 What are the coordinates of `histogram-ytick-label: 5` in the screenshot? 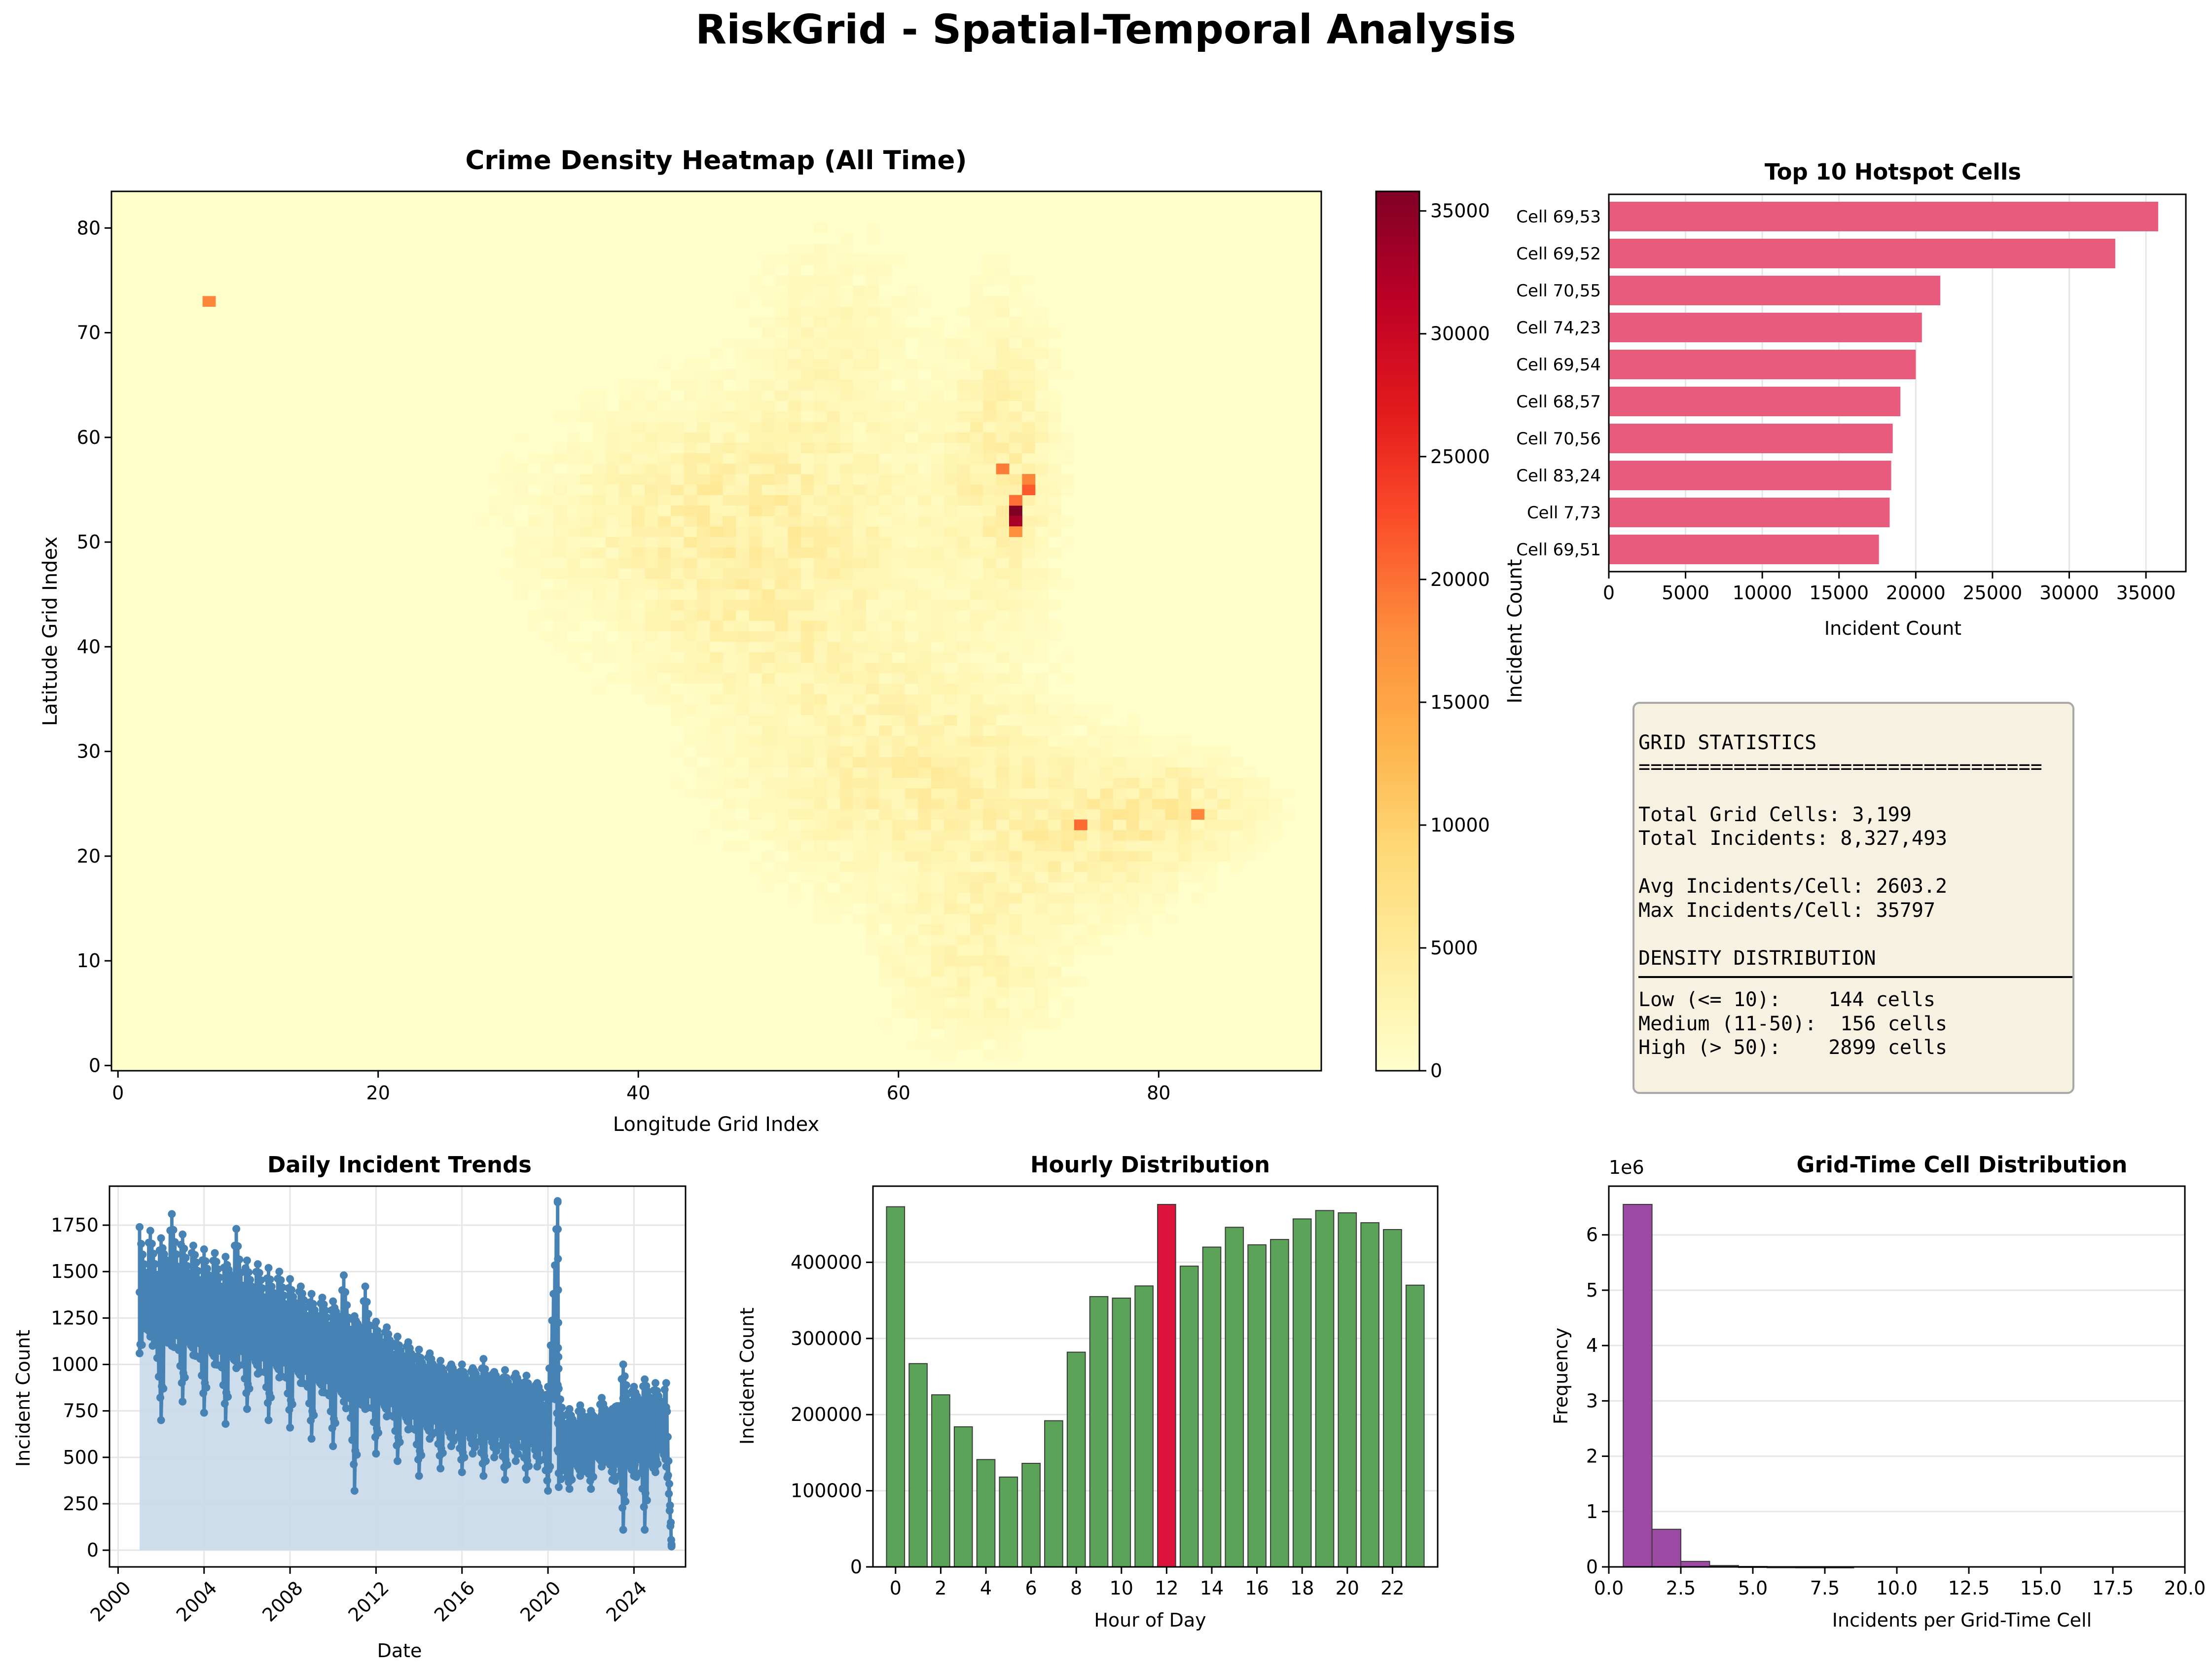 It's located at (1592, 1290).